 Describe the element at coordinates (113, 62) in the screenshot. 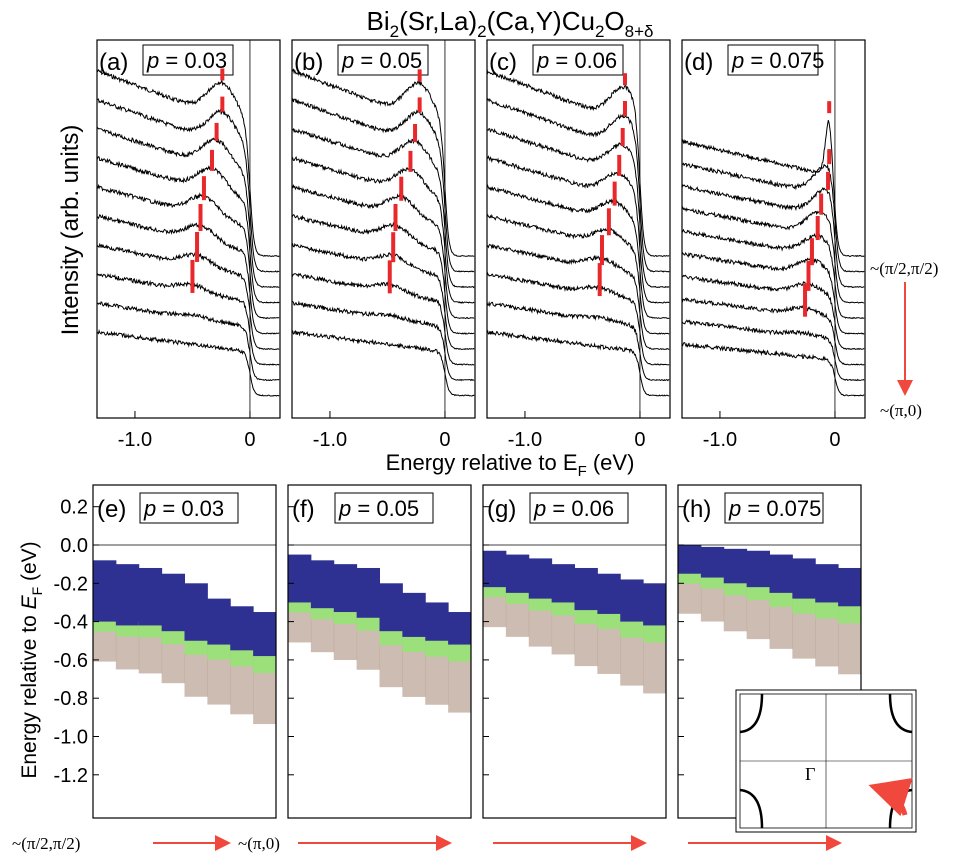

I see `panel-label: (a)` at that location.